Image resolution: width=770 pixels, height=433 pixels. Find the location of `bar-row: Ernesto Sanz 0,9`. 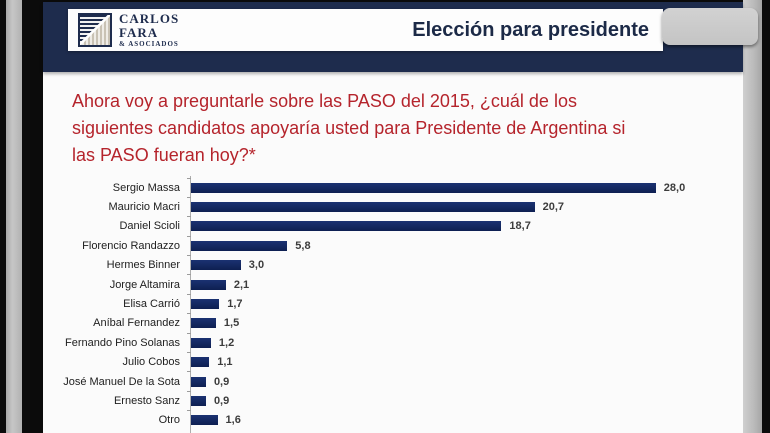

bar-row: Ernesto Sanz 0,9 is located at coordinates (397, 400).